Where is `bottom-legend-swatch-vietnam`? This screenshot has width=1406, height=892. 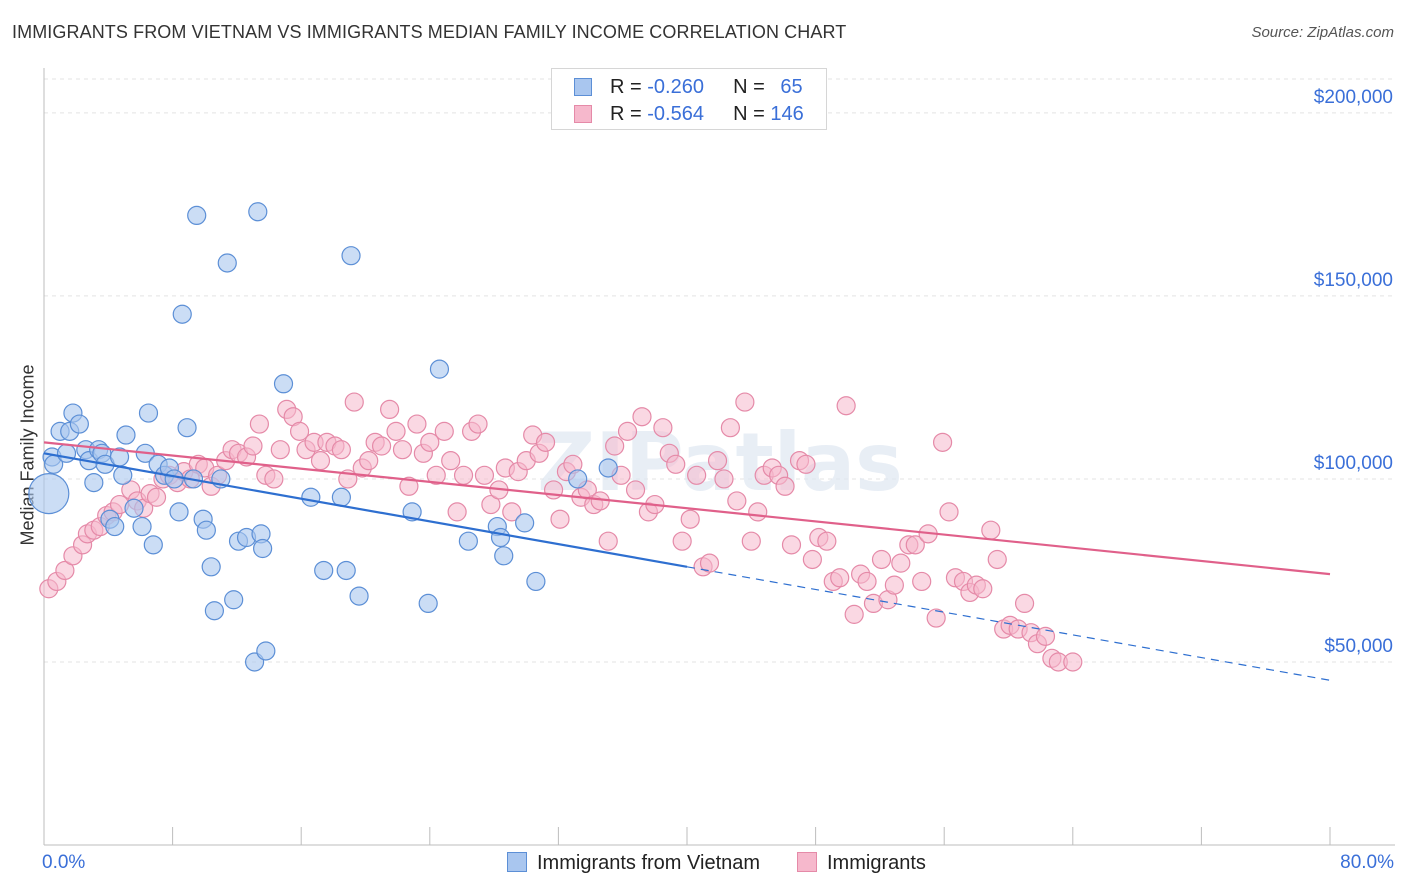
bottom-legend-swatch-vietnam is located at coordinates (517, 862).